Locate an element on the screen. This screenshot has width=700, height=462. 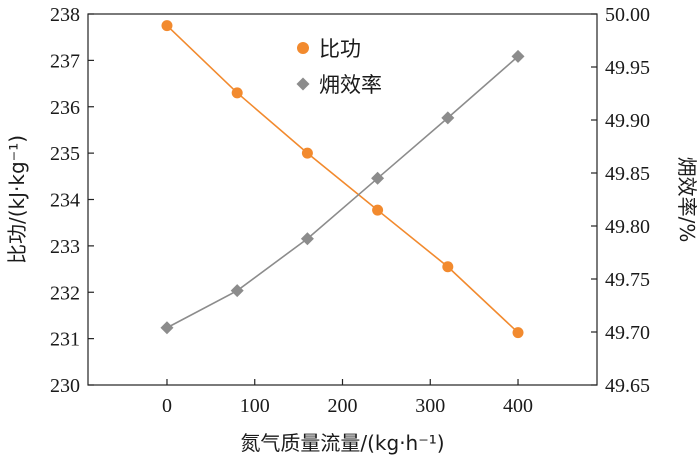
y-left-tick-label: 233 is located at coordinates (65, 247).